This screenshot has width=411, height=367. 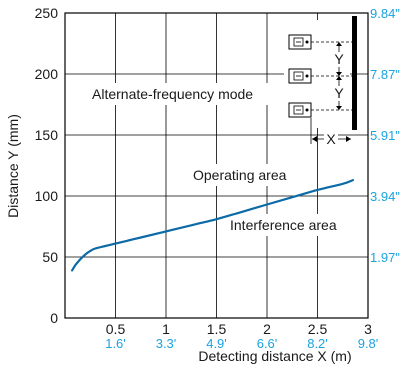 What do you see at coordinates (300, 110) in the screenshot?
I see `sensor-bottom` at bounding box center [300, 110].